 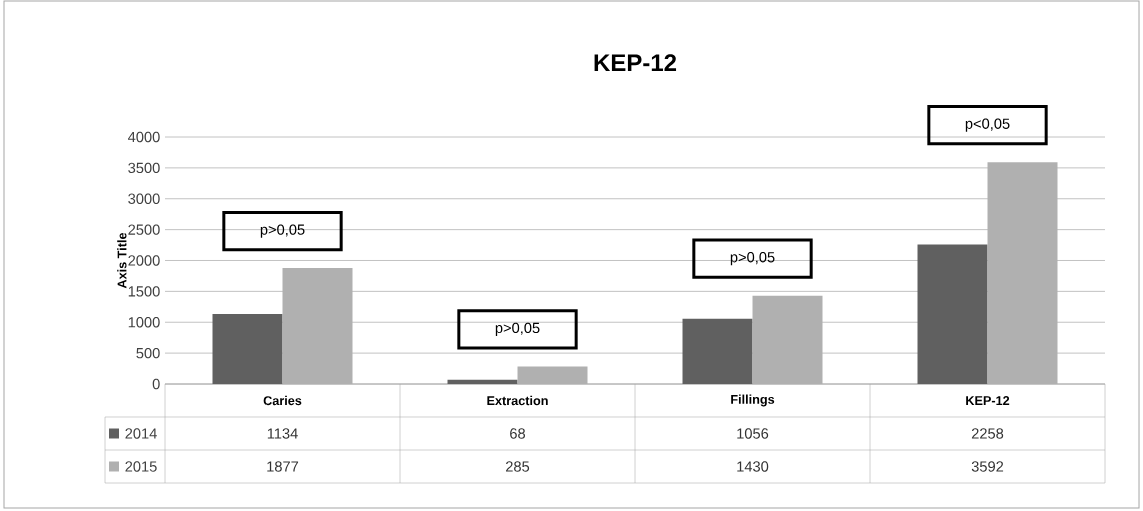 What do you see at coordinates (987, 433) in the screenshot?
I see `data-label: 2258` at bounding box center [987, 433].